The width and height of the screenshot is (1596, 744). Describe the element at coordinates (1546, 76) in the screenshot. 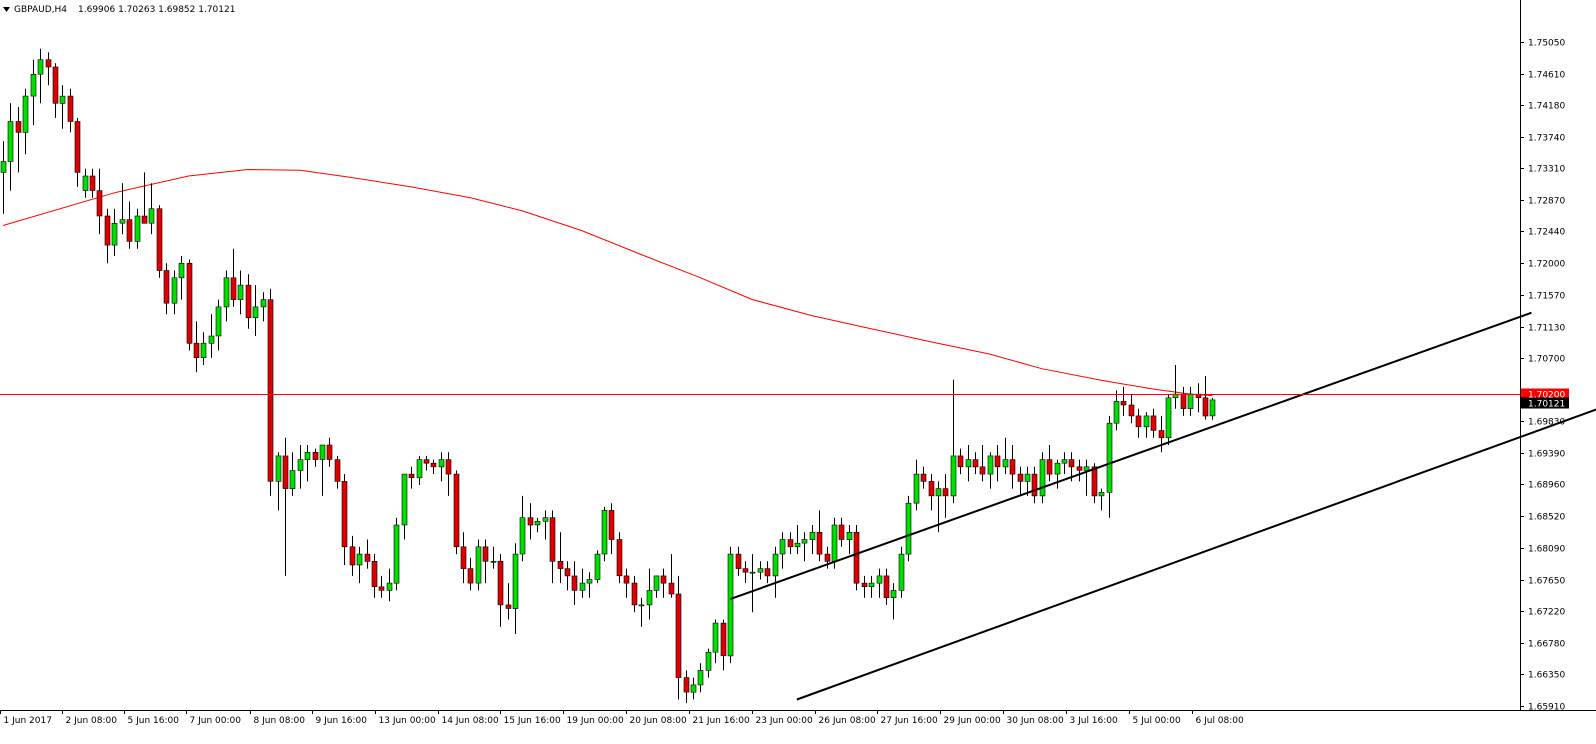

I see `price-tick-label: 1.74610` at that location.